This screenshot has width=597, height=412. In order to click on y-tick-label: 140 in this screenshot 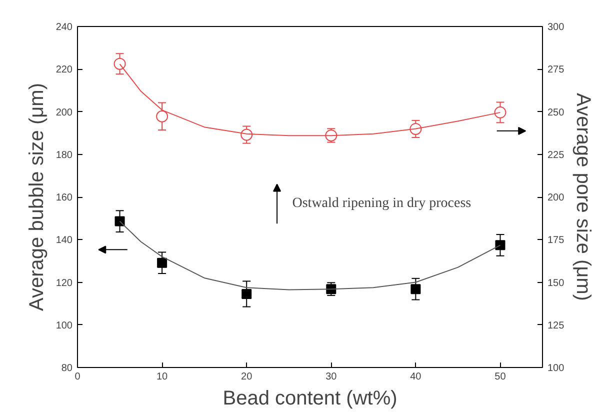, I will do `click(64, 240)`.